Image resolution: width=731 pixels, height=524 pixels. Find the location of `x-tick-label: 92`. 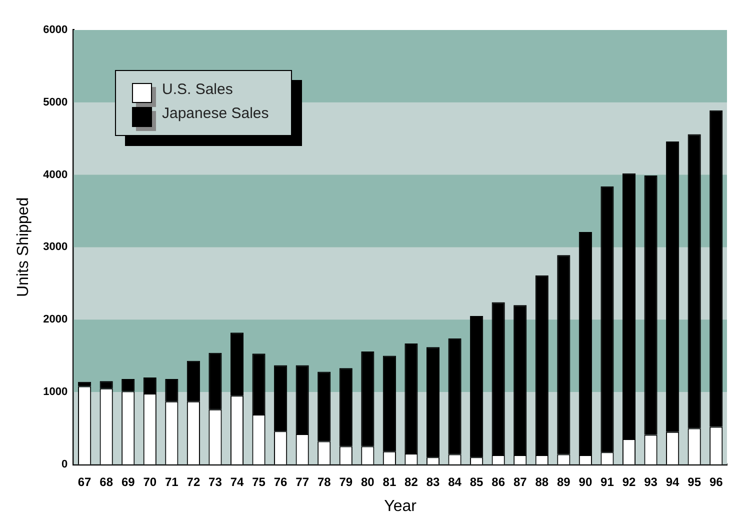

x-tick-label: 92 is located at coordinates (629, 481).